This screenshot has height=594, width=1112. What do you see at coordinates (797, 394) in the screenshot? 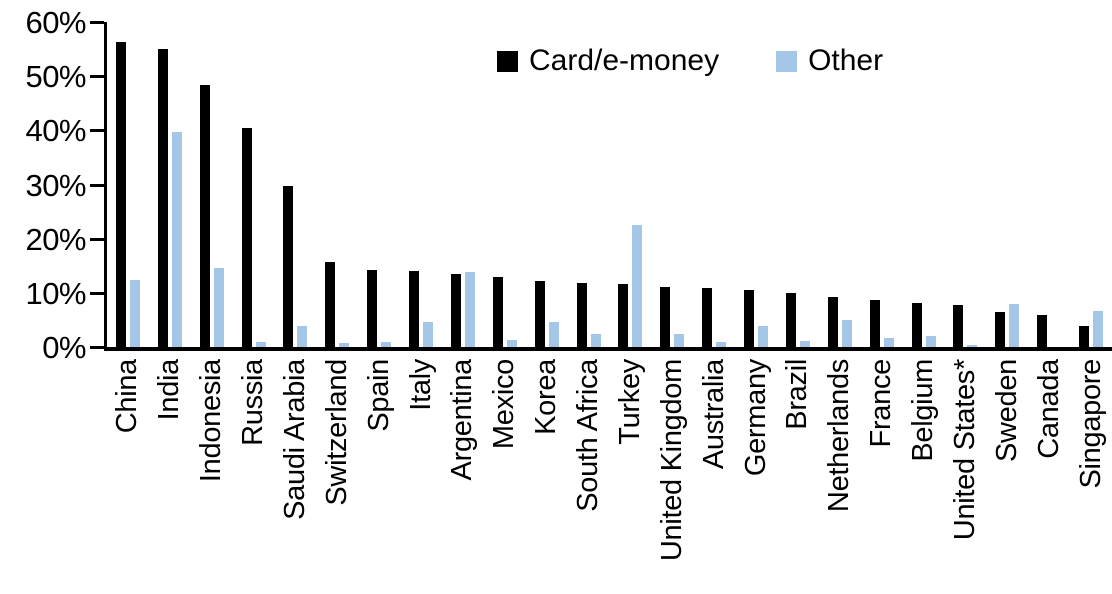
I see `x-axis-label: Brazil` at bounding box center [797, 394].